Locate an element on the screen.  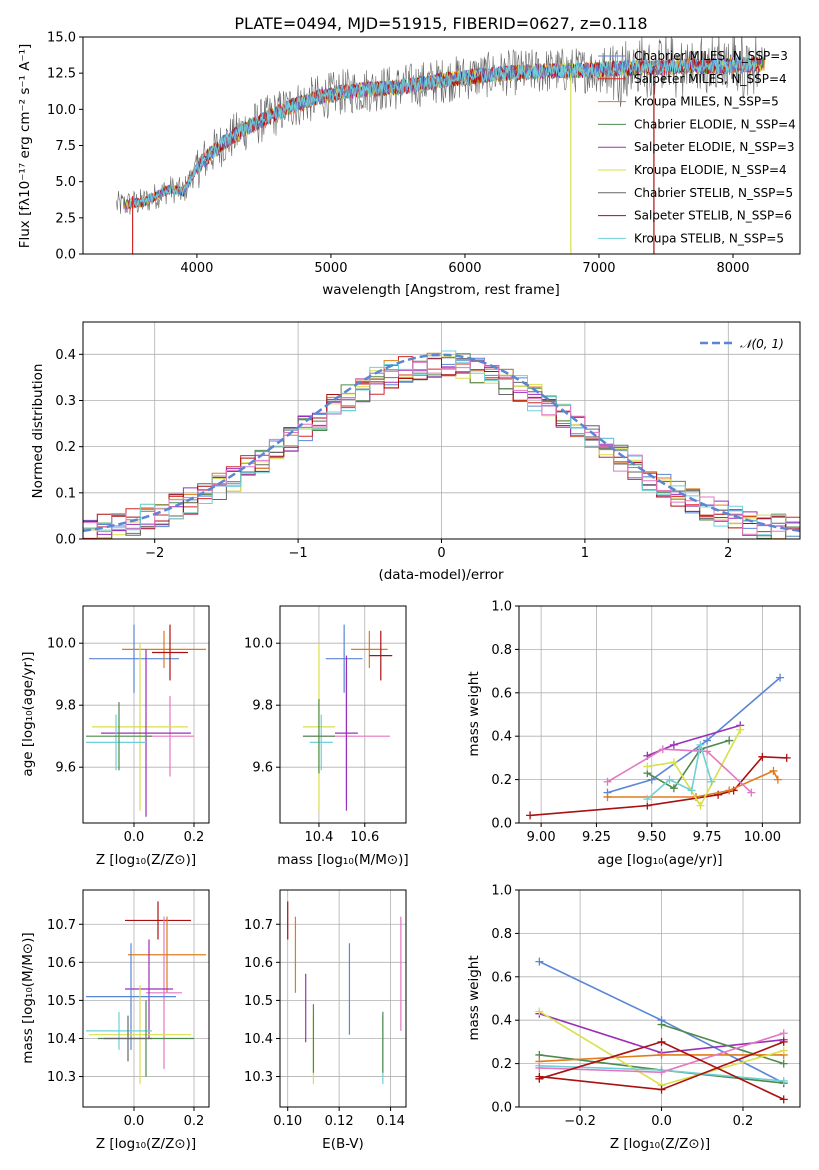
x-tick-label: 4000 is located at coordinates (196, 268).